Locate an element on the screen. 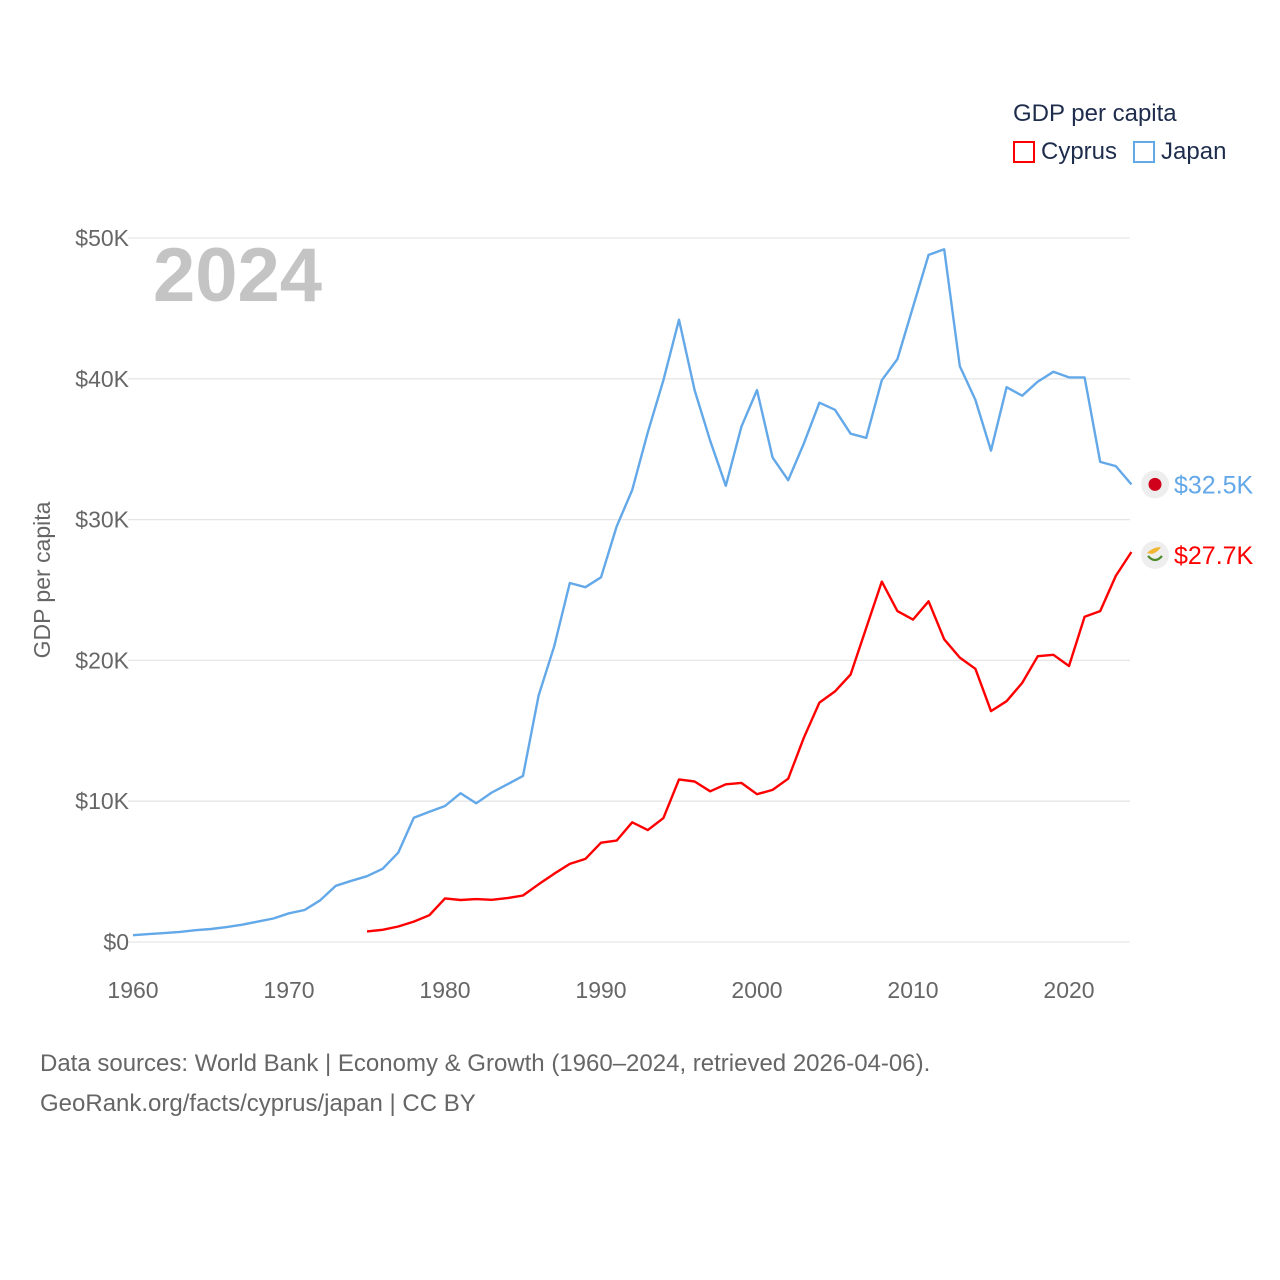 The height and width of the screenshot is (1280, 1280). end-labels: $27.7K $32.5K is located at coordinates (1197, 520).